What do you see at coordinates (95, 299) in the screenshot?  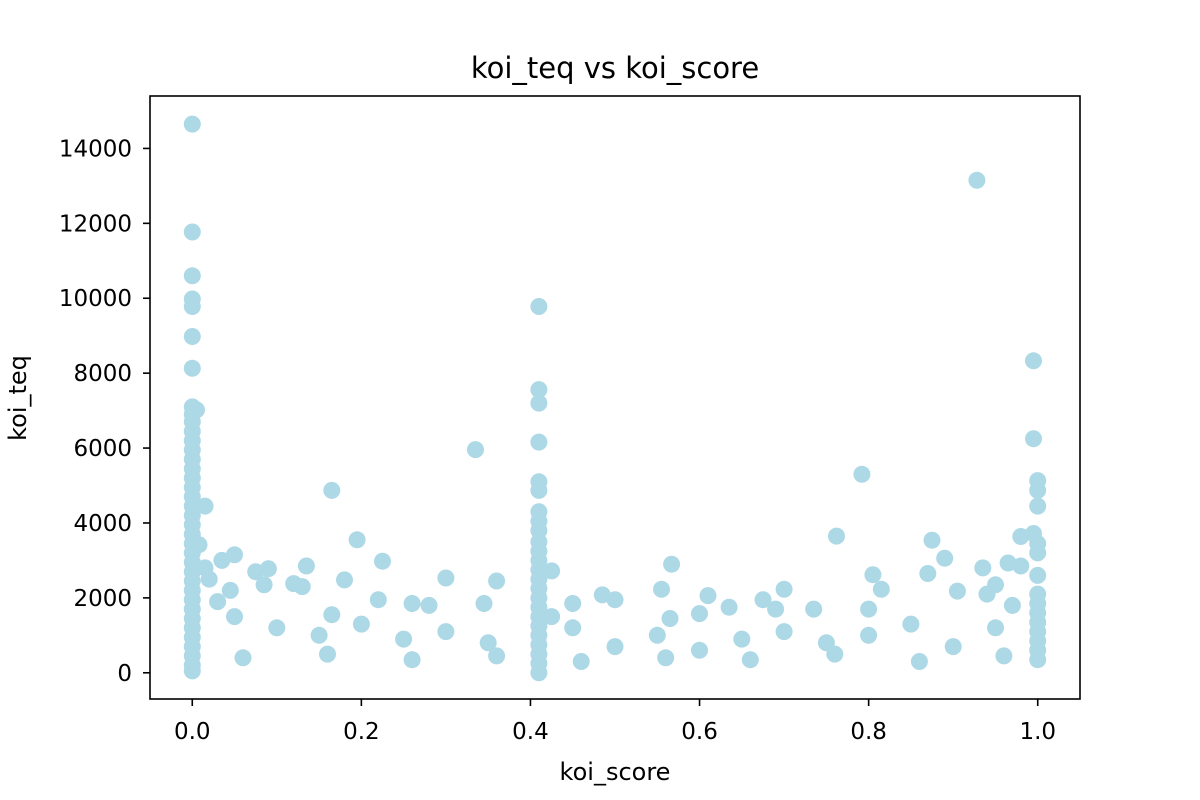 I see `y-tick-label: 10000` at bounding box center [95, 299].